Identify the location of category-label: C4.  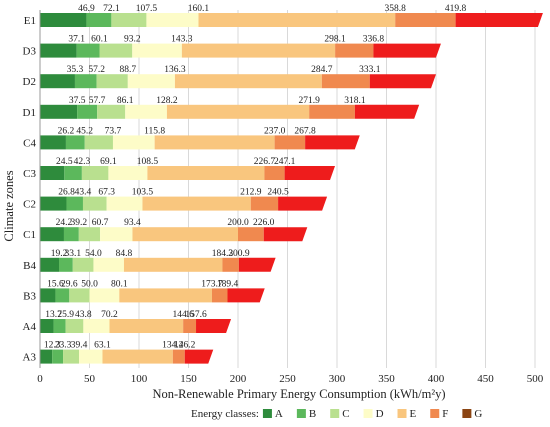
(29, 143).